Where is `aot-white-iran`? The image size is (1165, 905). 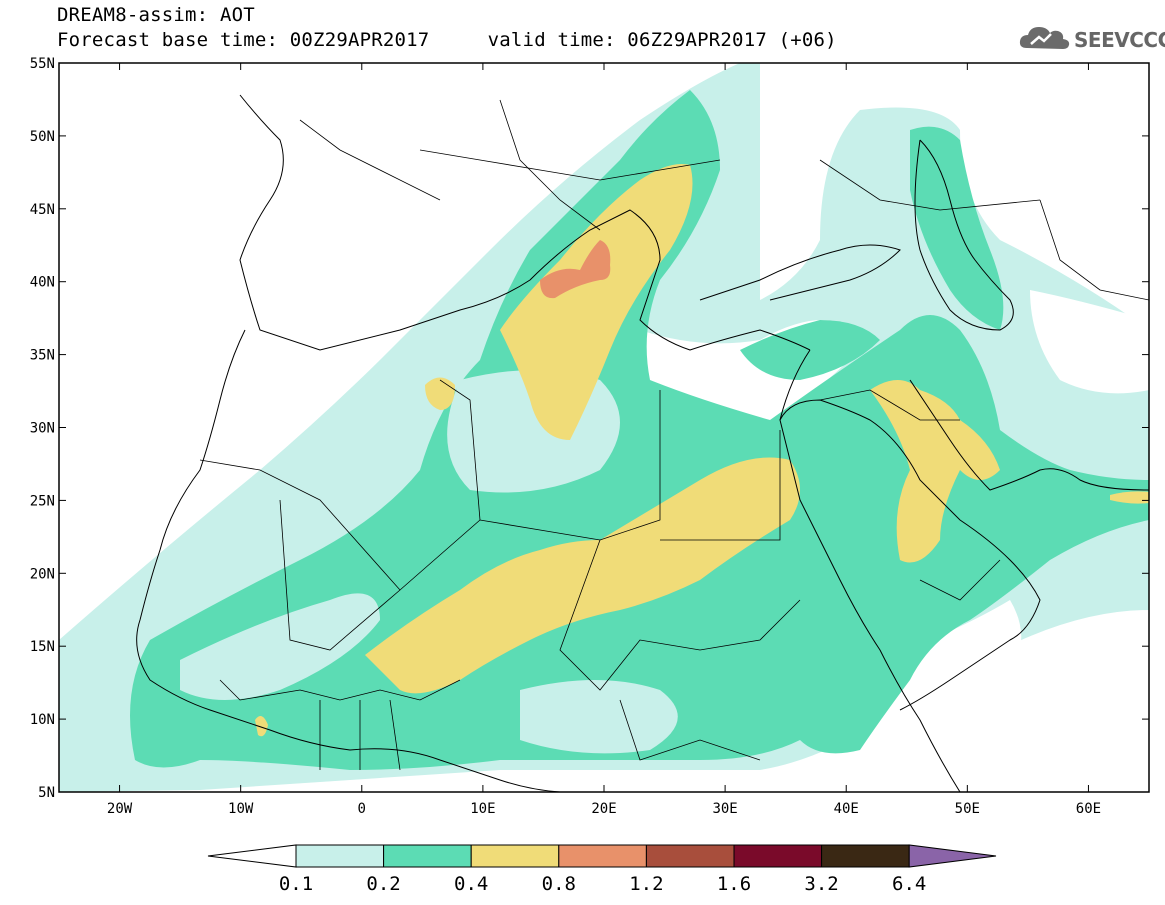
aot-white-iran is located at coordinates (1089, 342).